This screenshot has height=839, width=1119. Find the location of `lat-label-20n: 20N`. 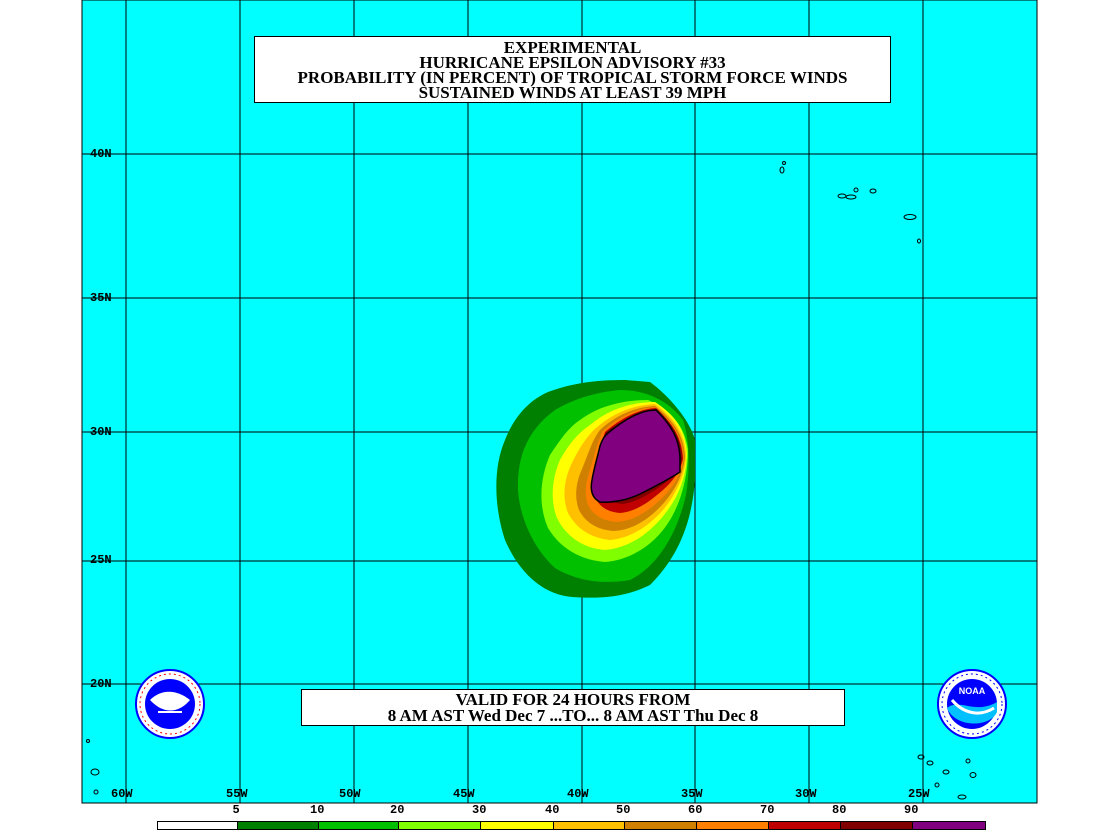

lat-label-20n: 20N is located at coordinates (101, 684).